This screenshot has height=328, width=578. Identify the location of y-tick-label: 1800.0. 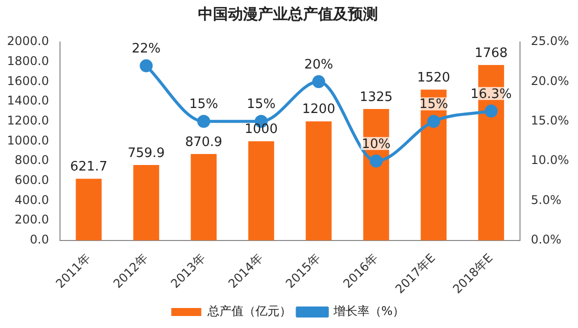
(27, 61).